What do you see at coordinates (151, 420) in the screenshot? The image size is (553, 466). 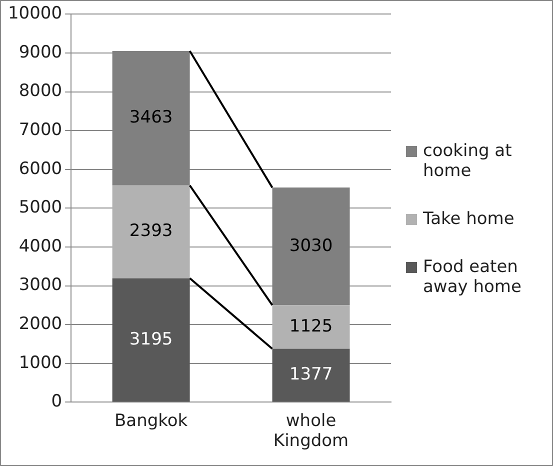 I see `x-tick-label: Bangkok` at bounding box center [151, 420].